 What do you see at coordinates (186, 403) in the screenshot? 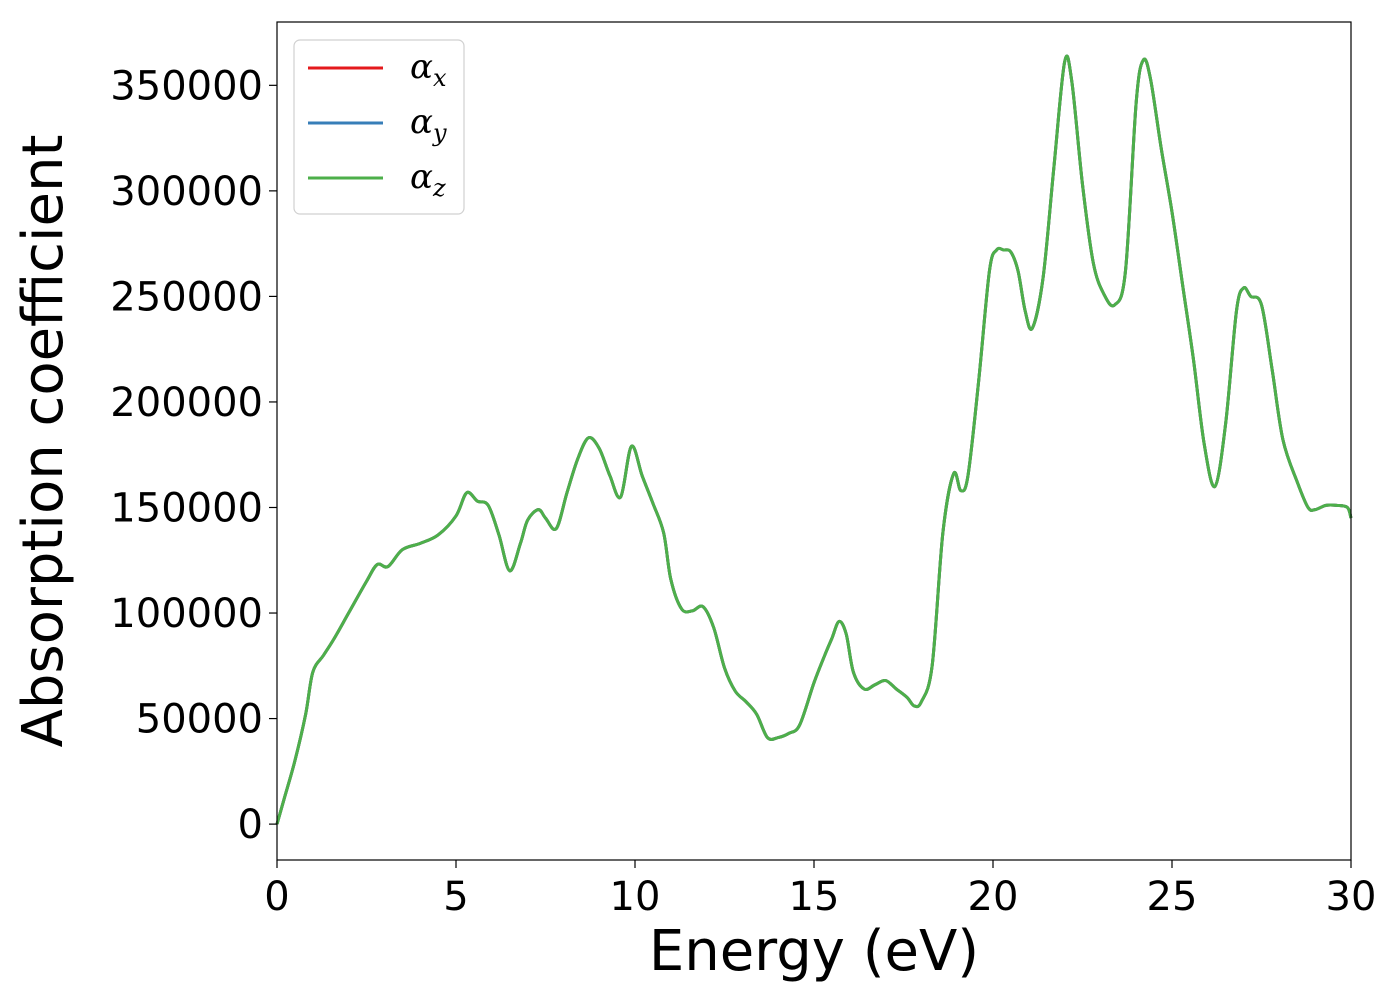
I see `y-tick-label: 200000` at bounding box center [186, 403].